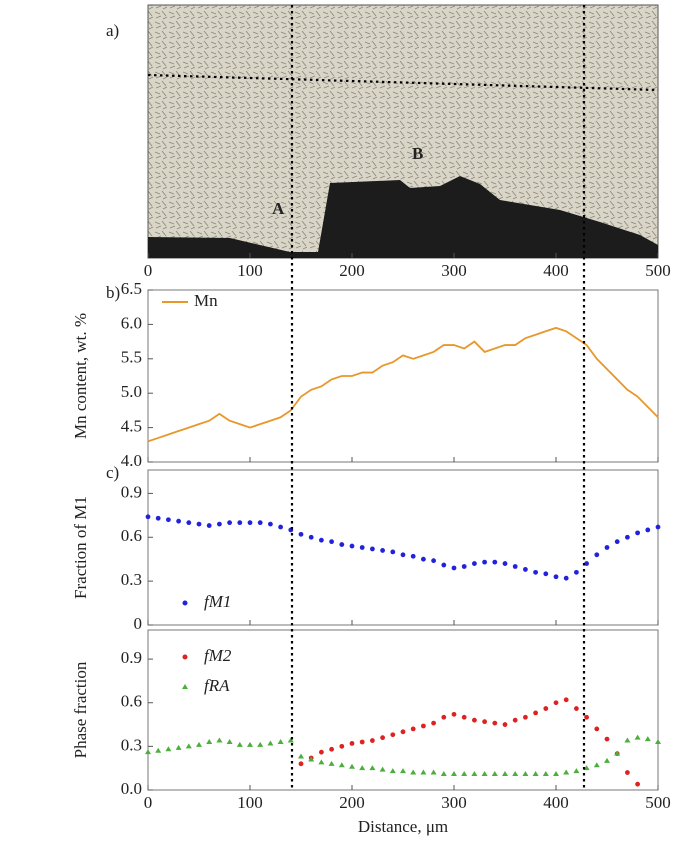 The height and width of the screenshot is (856, 688). What do you see at coordinates (112, 472) in the screenshot?
I see `panel-label: c)` at bounding box center [112, 472].